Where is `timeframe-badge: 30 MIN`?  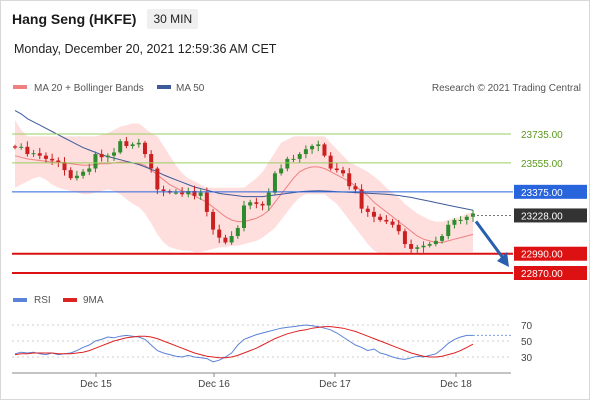
timeframe-badge: 30 MIN is located at coordinates (173, 19).